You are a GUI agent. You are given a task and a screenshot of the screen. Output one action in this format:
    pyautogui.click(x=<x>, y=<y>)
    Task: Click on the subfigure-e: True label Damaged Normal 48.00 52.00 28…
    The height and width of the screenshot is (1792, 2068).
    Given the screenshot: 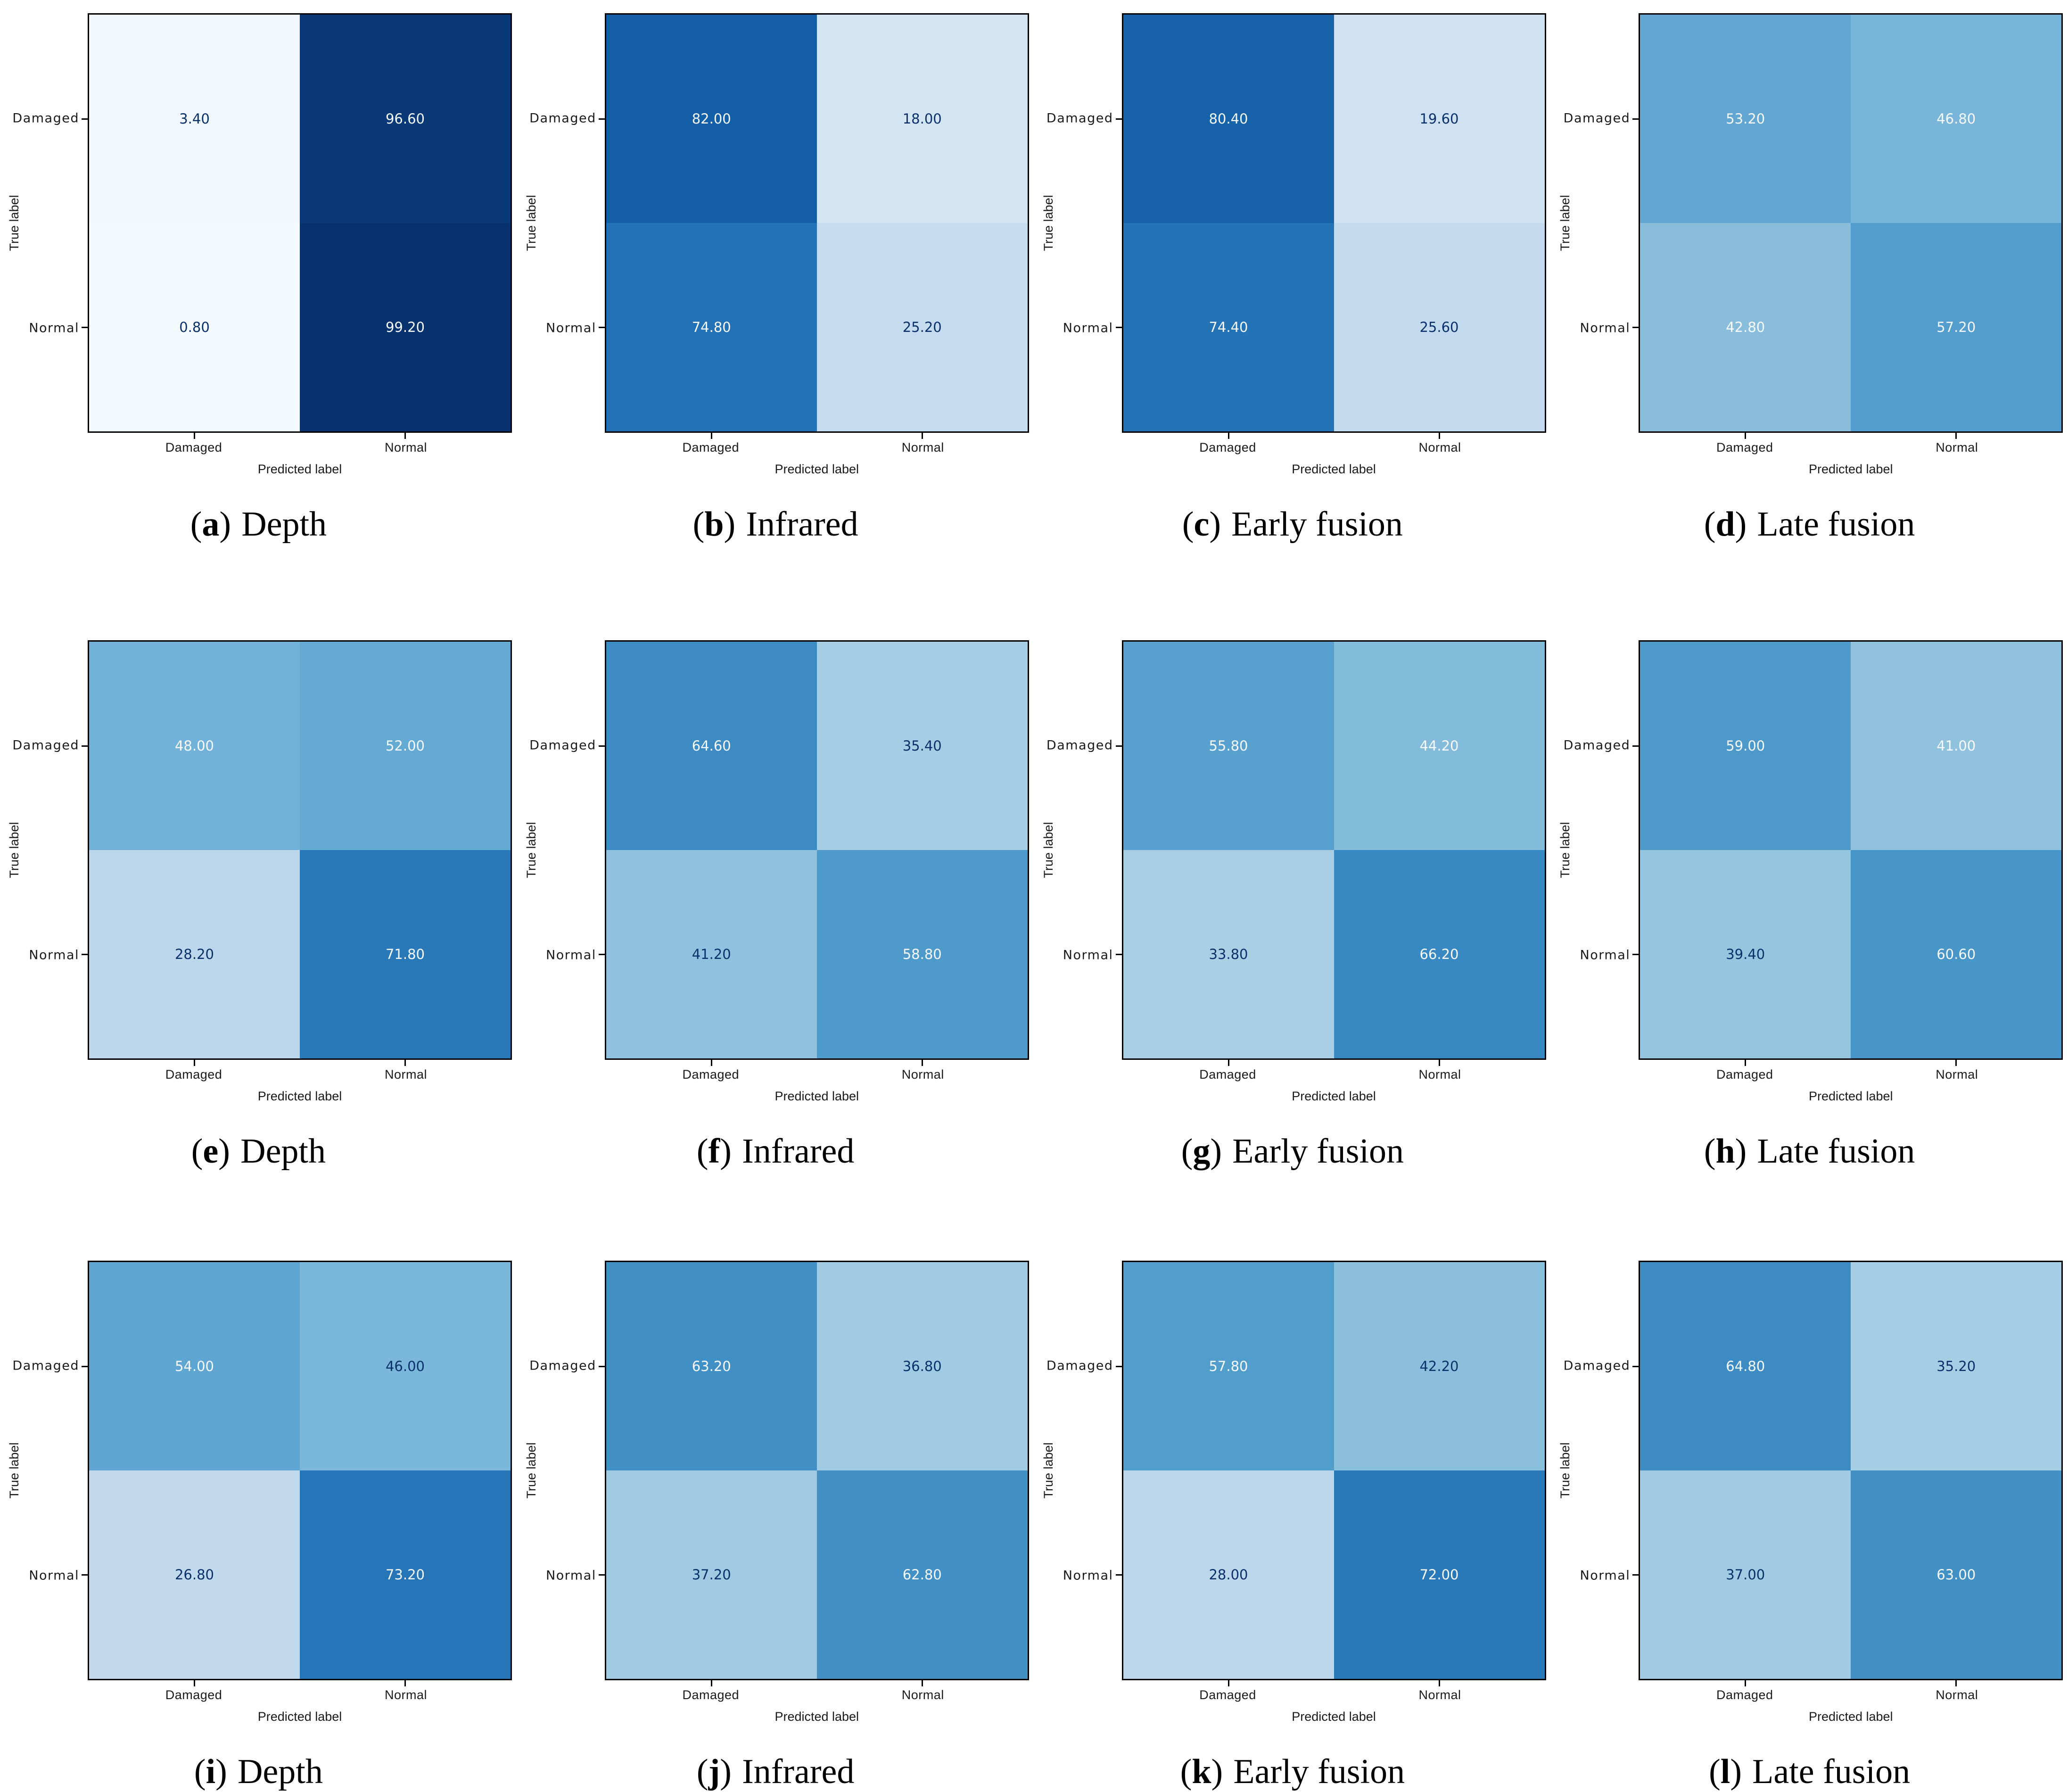 What is the action you would take?
    pyautogui.click(x=258, y=937)
    